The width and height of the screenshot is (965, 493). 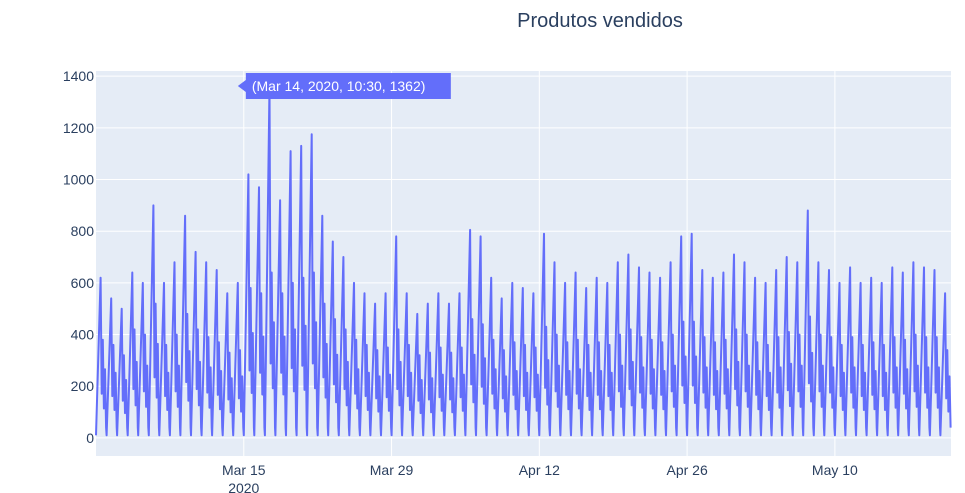 What do you see at coordinates (600, 21) in the screenshot?
I see `chart-title: Produtos vendidos` at bounding box center [600, 21].